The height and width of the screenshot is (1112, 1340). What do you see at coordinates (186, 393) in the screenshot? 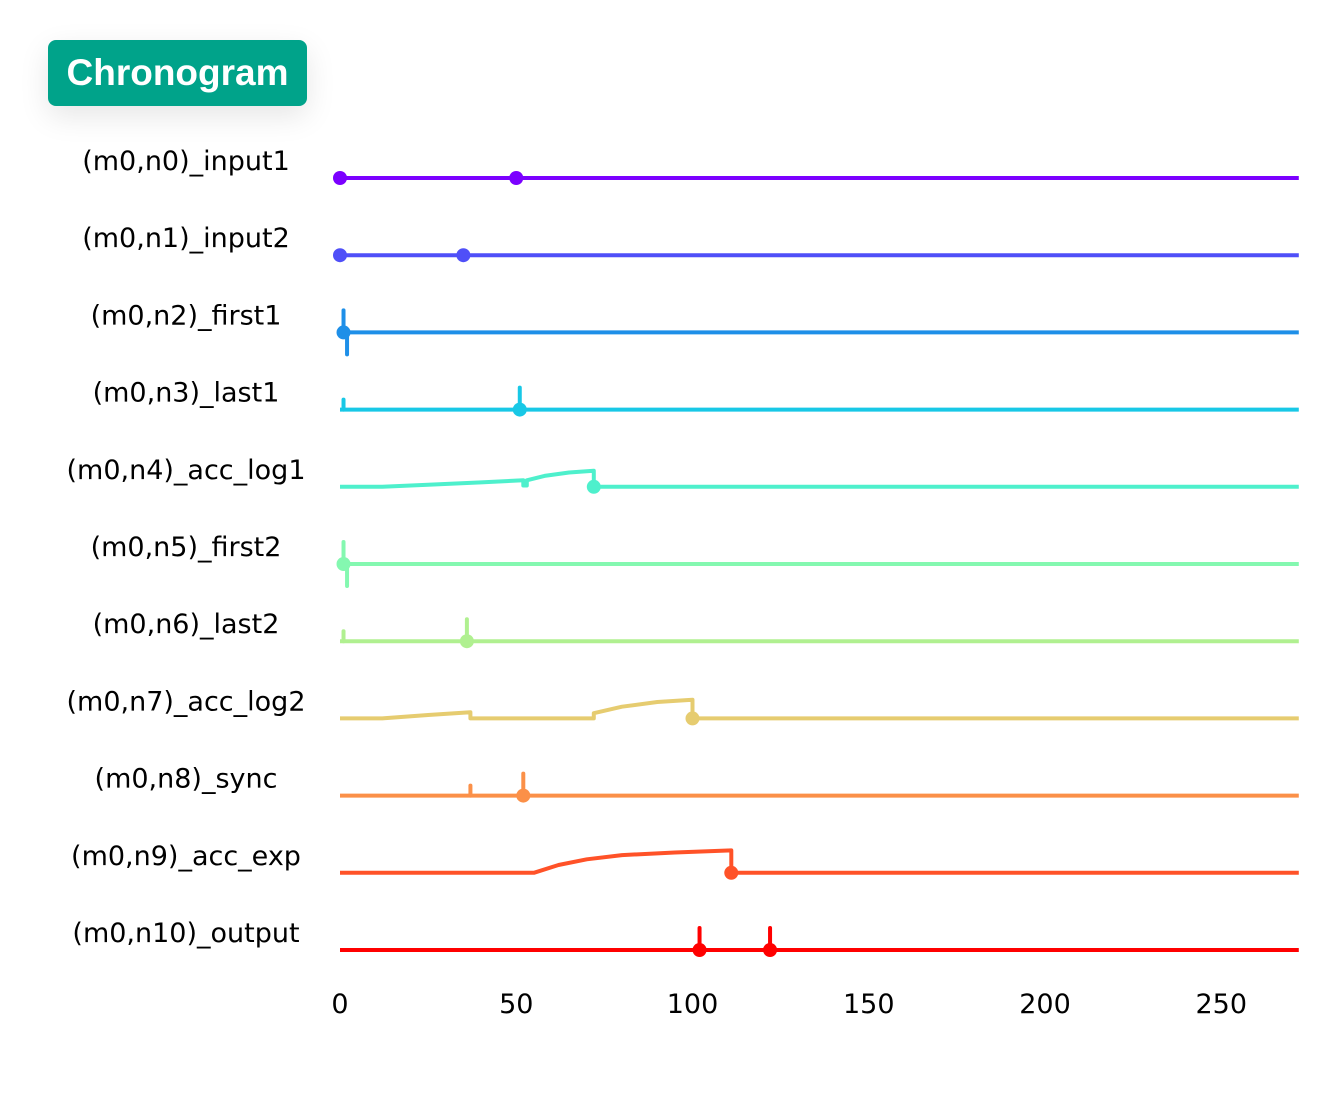
I see `signal-label: (m0,n3)_last1` at bounding box center [186, 393].